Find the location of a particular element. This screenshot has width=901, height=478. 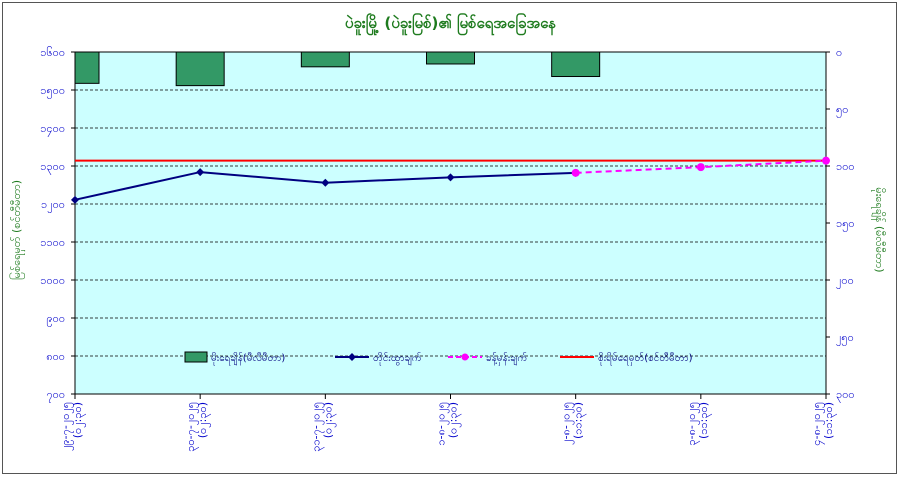

y-tick-label-left: ၁၂၀၀ is located at coordinates (53, 205).